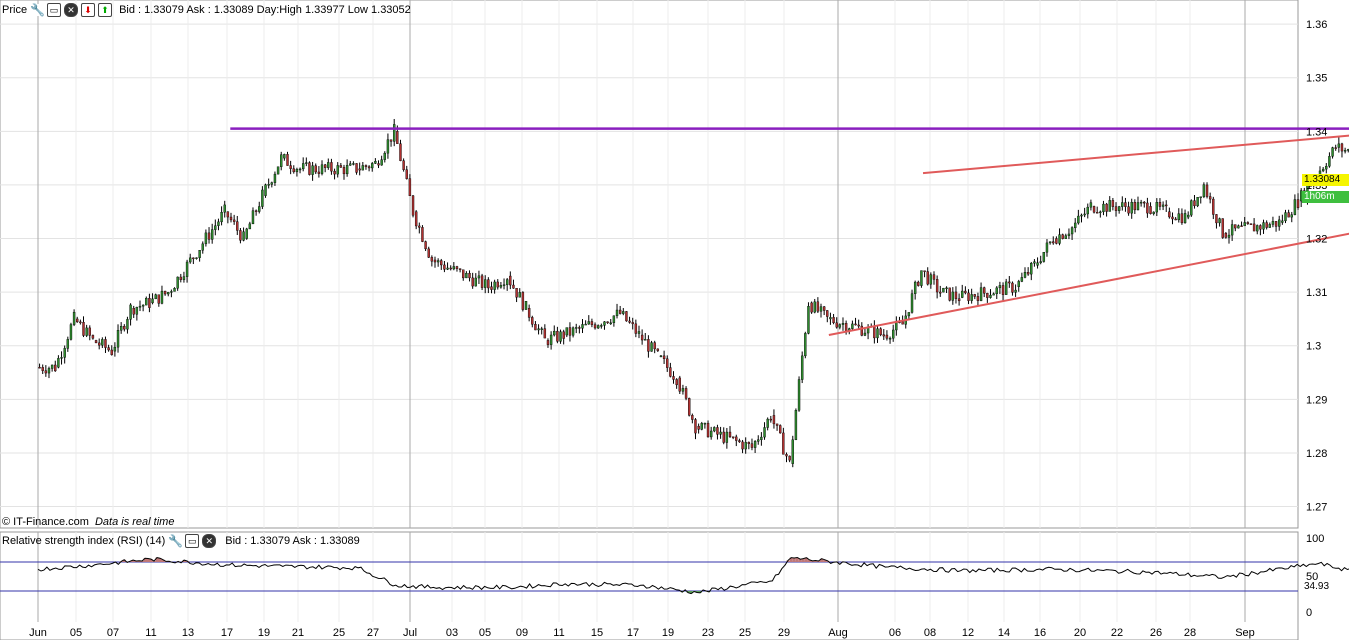 The width and height of the screenshot is (1349, 640). I want to click on rsi-value-tag: 34.93, so click(1325, 587).